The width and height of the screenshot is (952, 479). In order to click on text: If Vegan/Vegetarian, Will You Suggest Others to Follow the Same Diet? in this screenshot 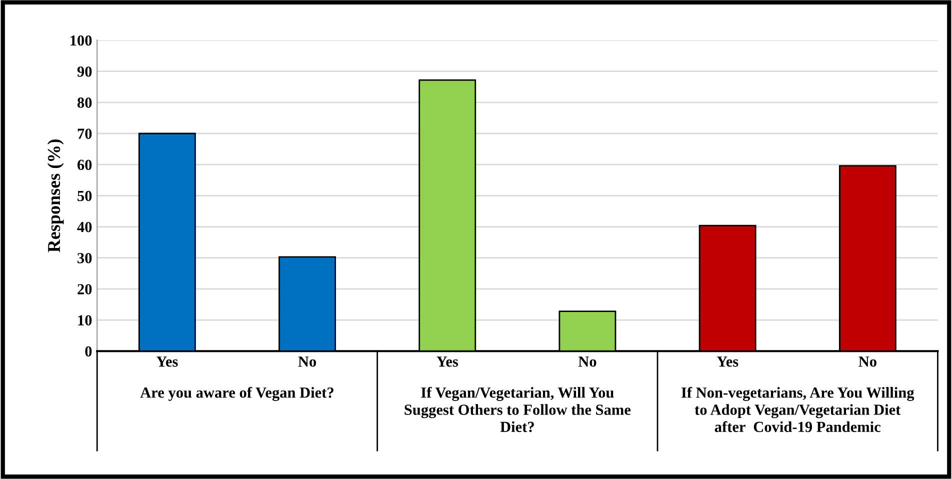, I will do `click(517, 409)`.